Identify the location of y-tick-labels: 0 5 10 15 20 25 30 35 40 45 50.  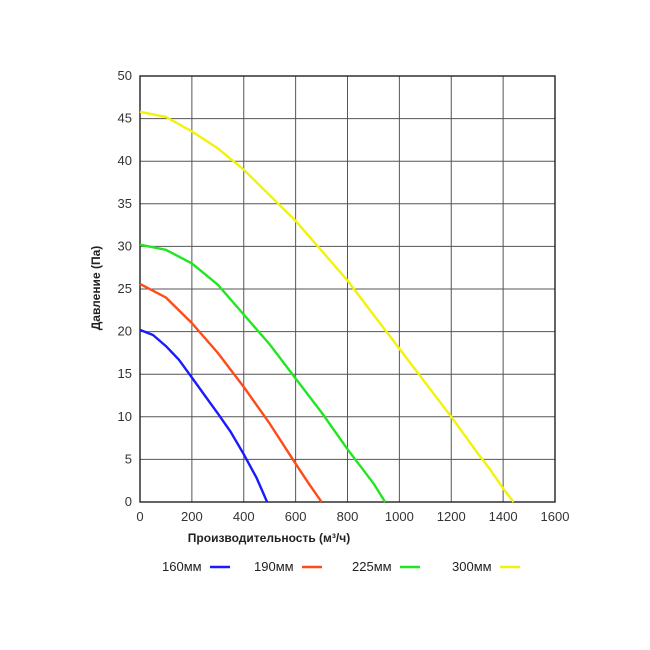
(125, 288).